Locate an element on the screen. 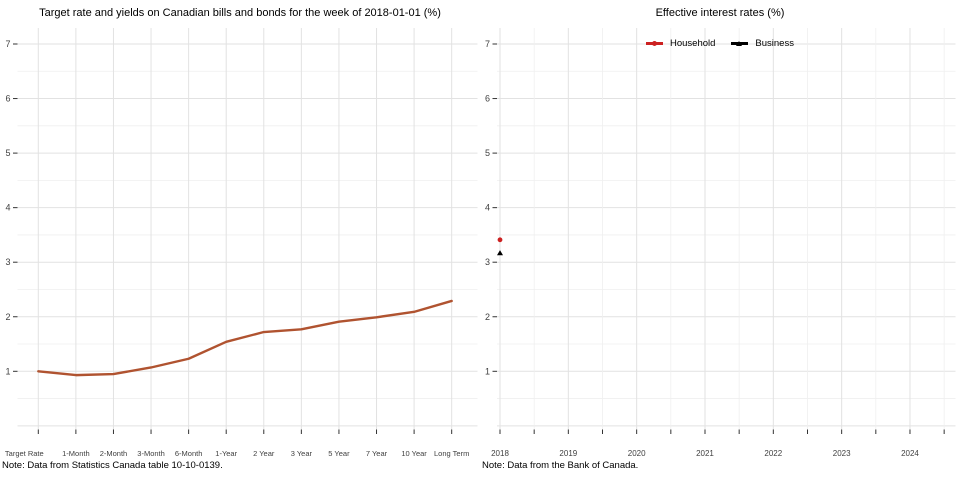  x-axis-label: 2 Year is located at coordinates (264, 453).